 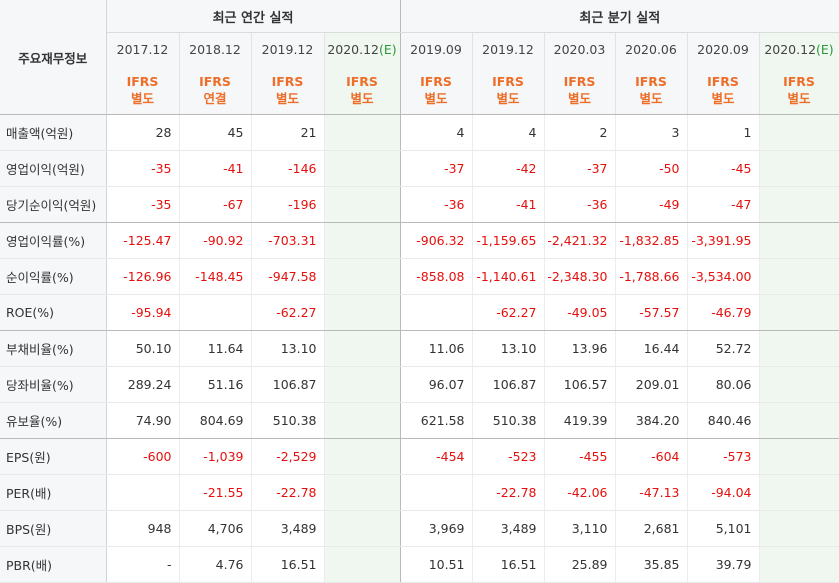 I want to click on table-cell: -49, so click(x=651, y=204).